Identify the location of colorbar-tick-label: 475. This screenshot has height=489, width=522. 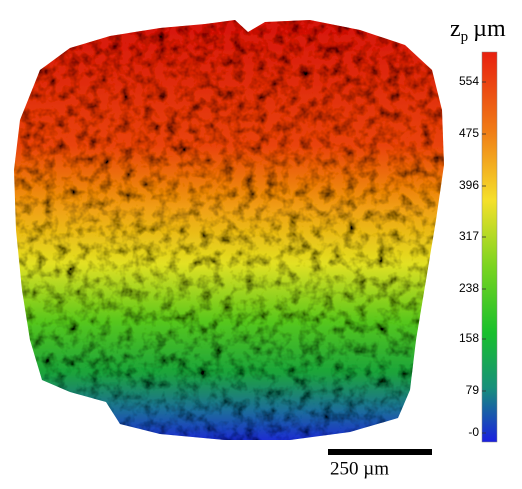
(469, 133).